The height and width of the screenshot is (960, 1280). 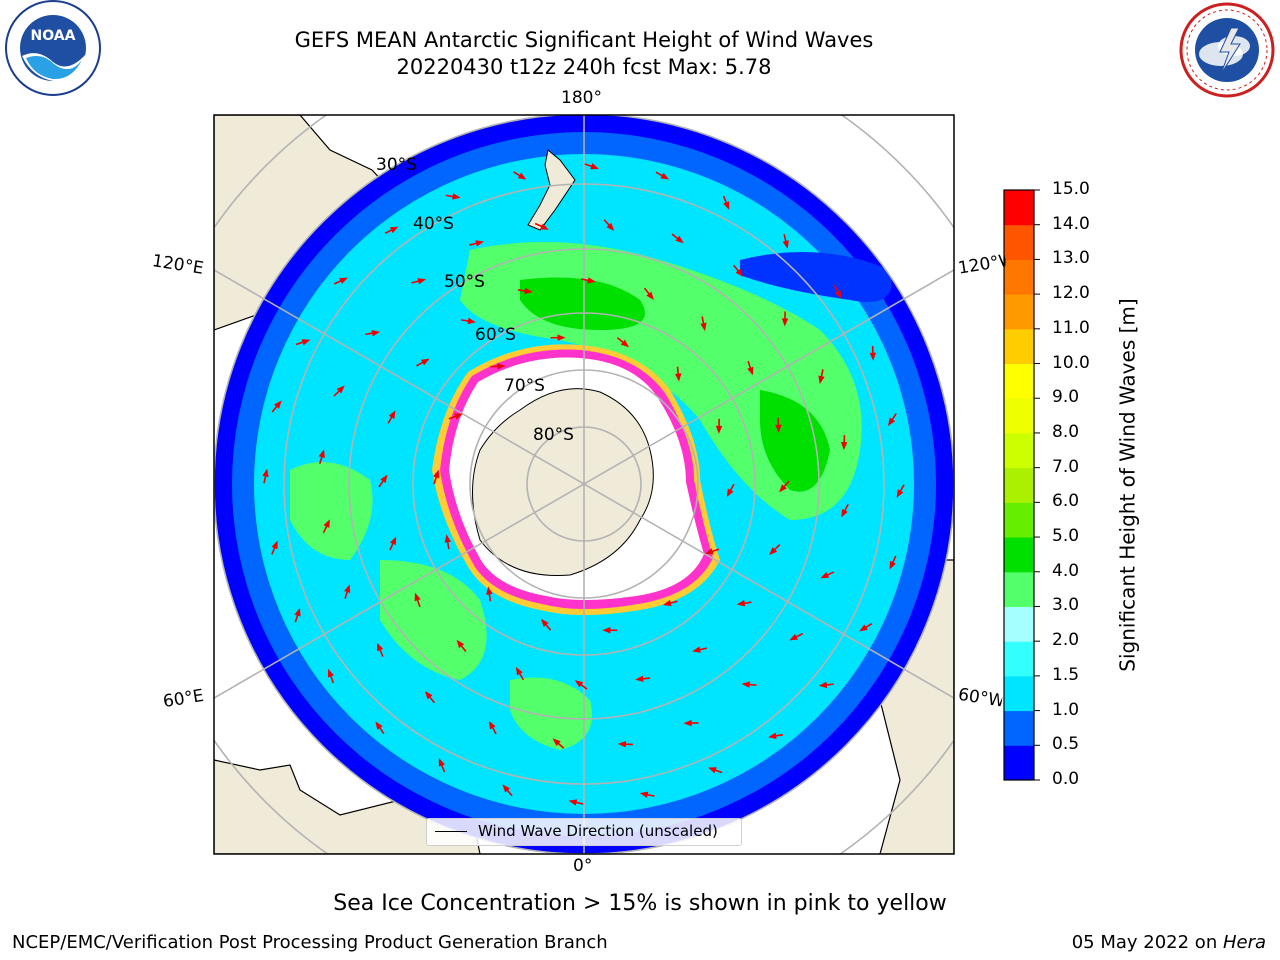 What do you see at coordinates (1071, 362) in the screenshot?
I see `colorbar-tick-label: 10.0` at bounding box center [1071, 362].